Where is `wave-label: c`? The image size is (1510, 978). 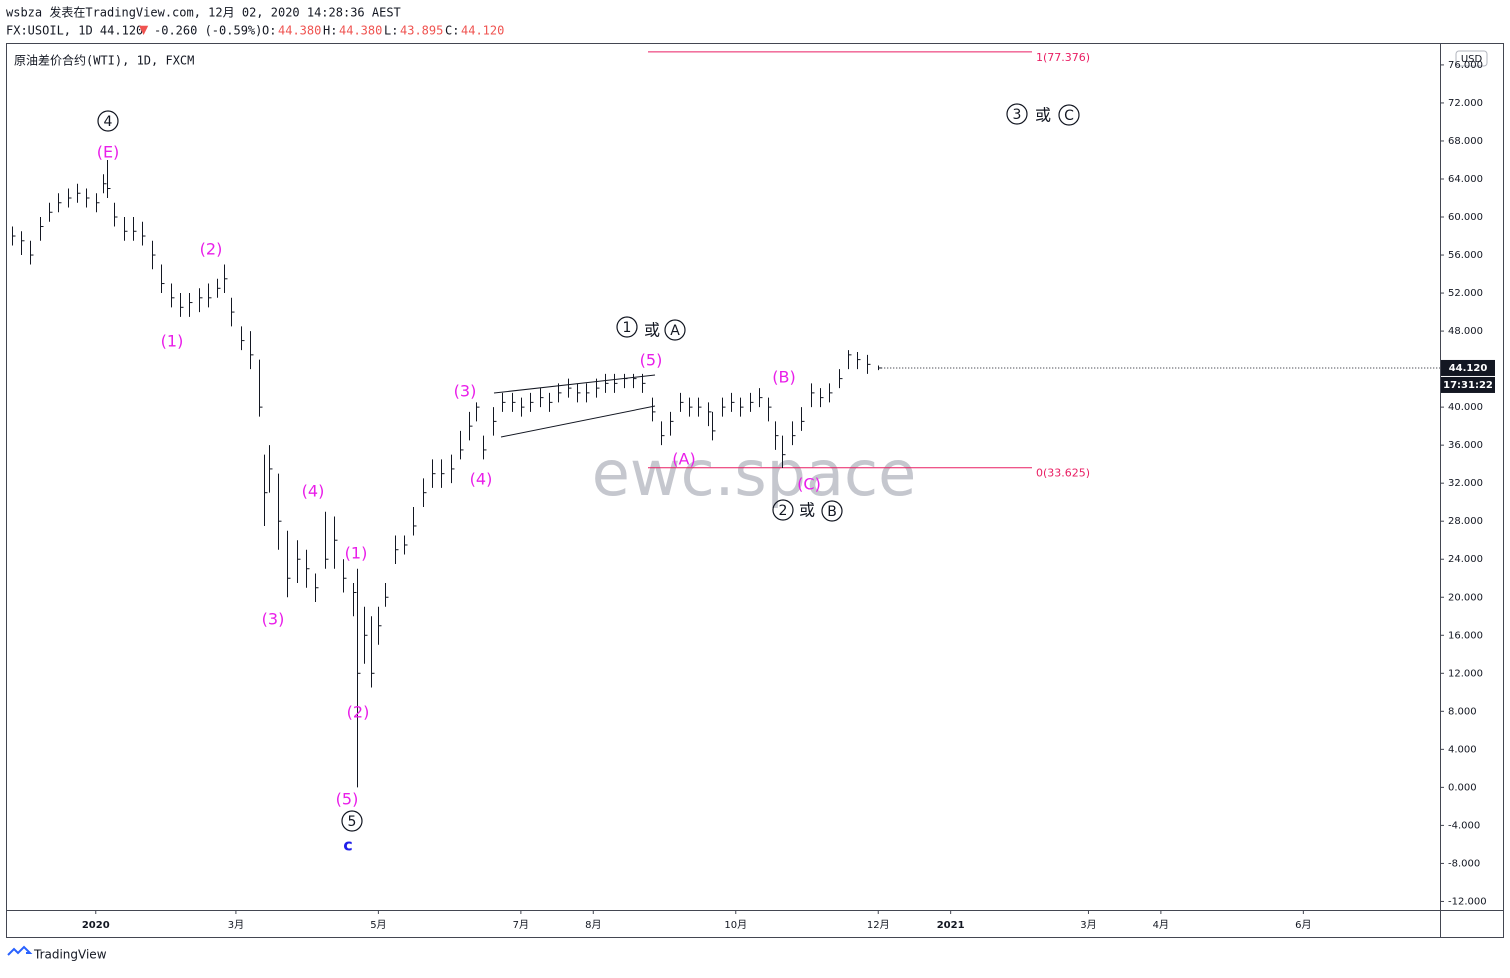 wave-label: c is located at coordinates (347, 845).